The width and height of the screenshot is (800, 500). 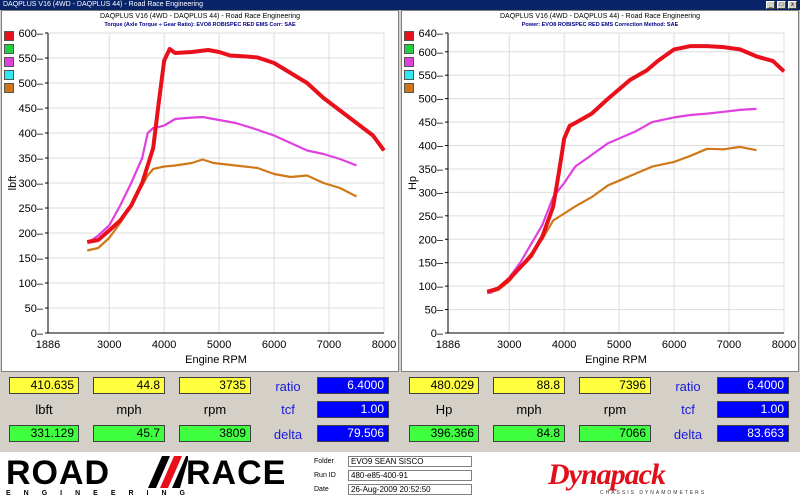 I want to click on dynapack-logo: Dynapack, so click(x=607, y=474).